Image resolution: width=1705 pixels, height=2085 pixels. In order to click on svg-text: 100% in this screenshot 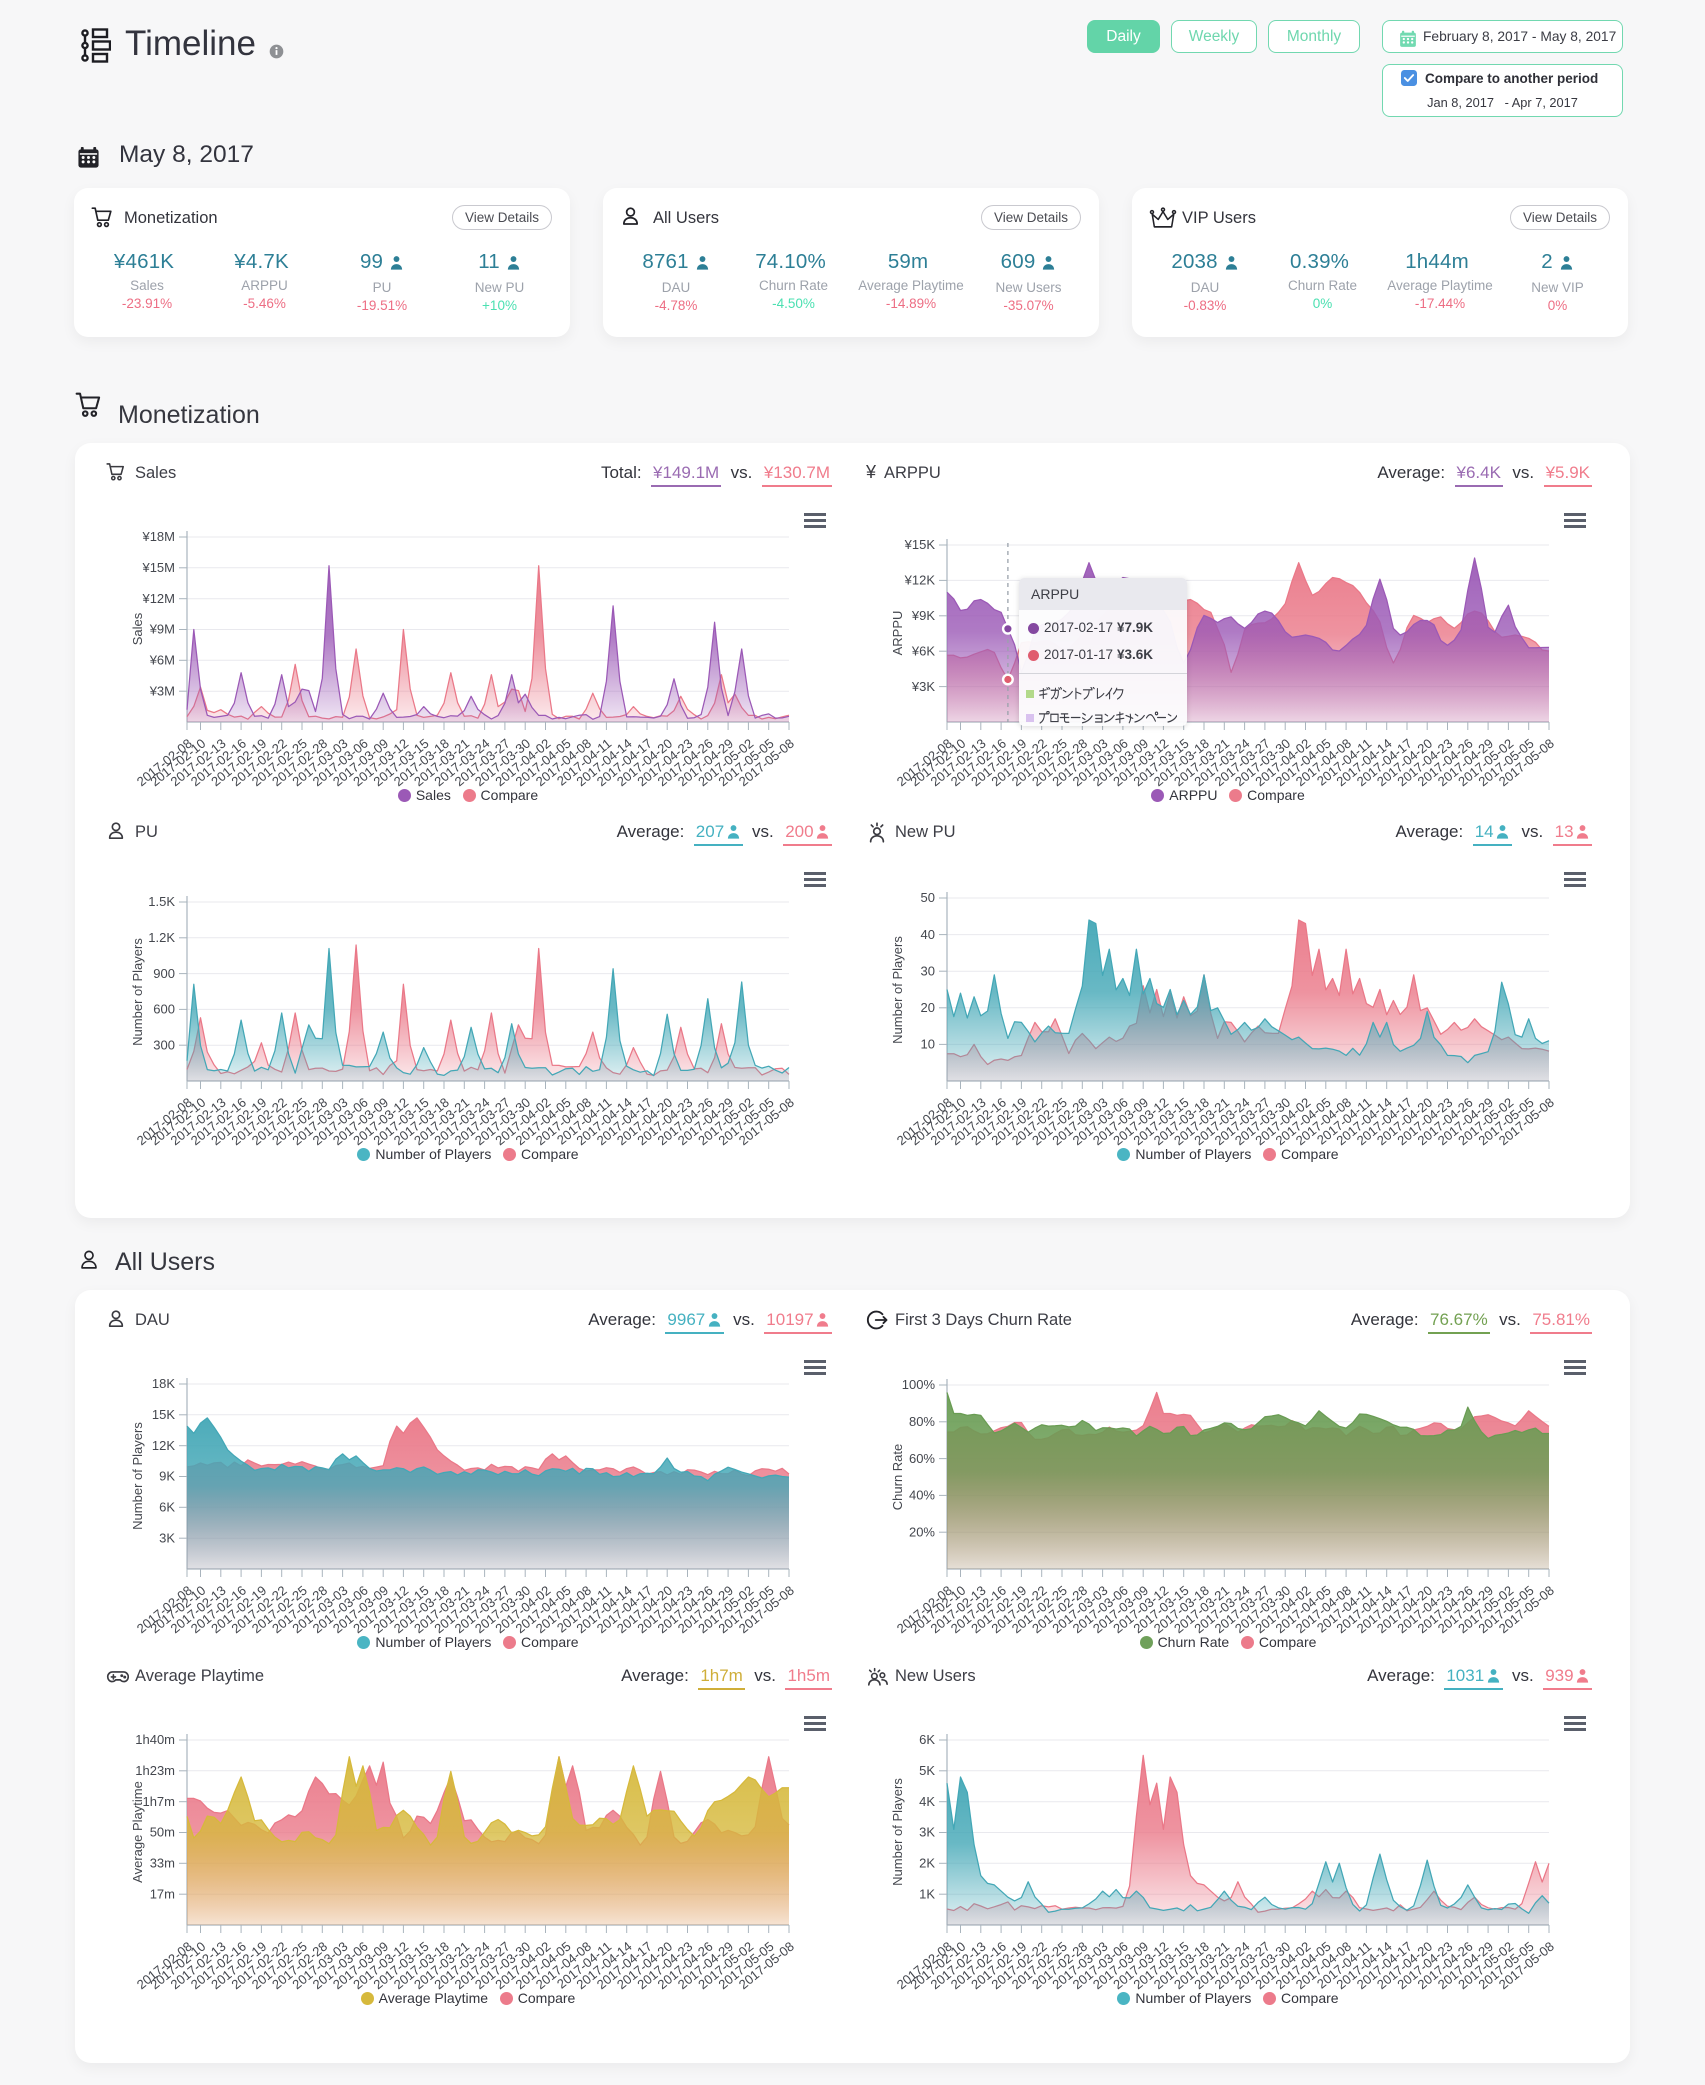, I will do `click(919, 1384)`.